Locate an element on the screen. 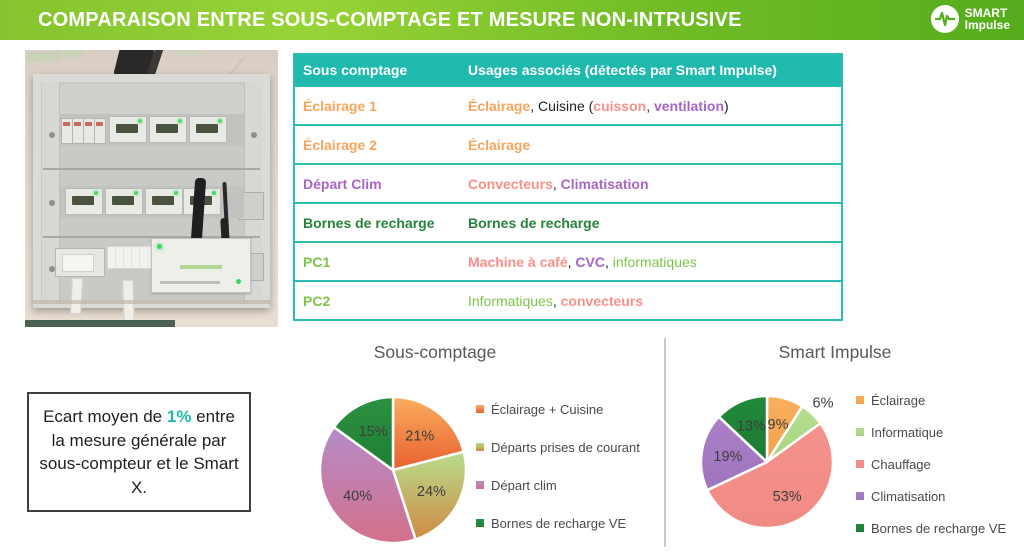 This screenshot has width=1024, height=553. smart-impulse-pie-chart: 9% 6% 53% 19% 13% is located at coordinates (767, 462).